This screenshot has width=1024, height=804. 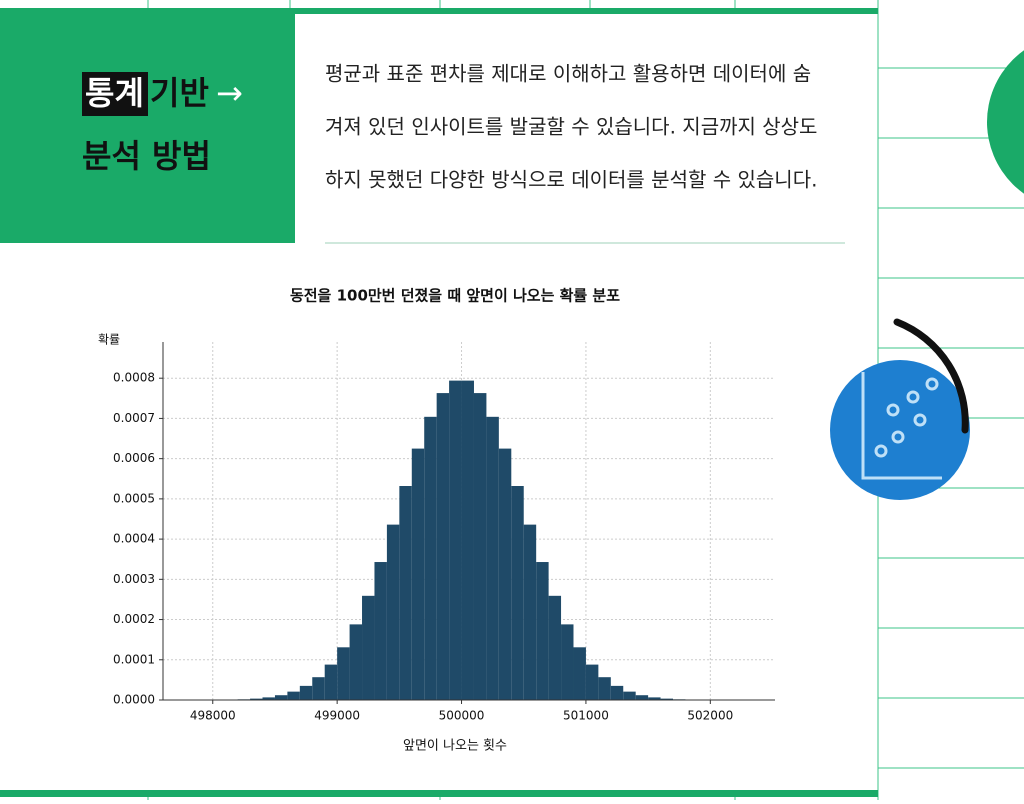 I want to click on y-tick-label: 0.0004, so click(x=134, y=539).